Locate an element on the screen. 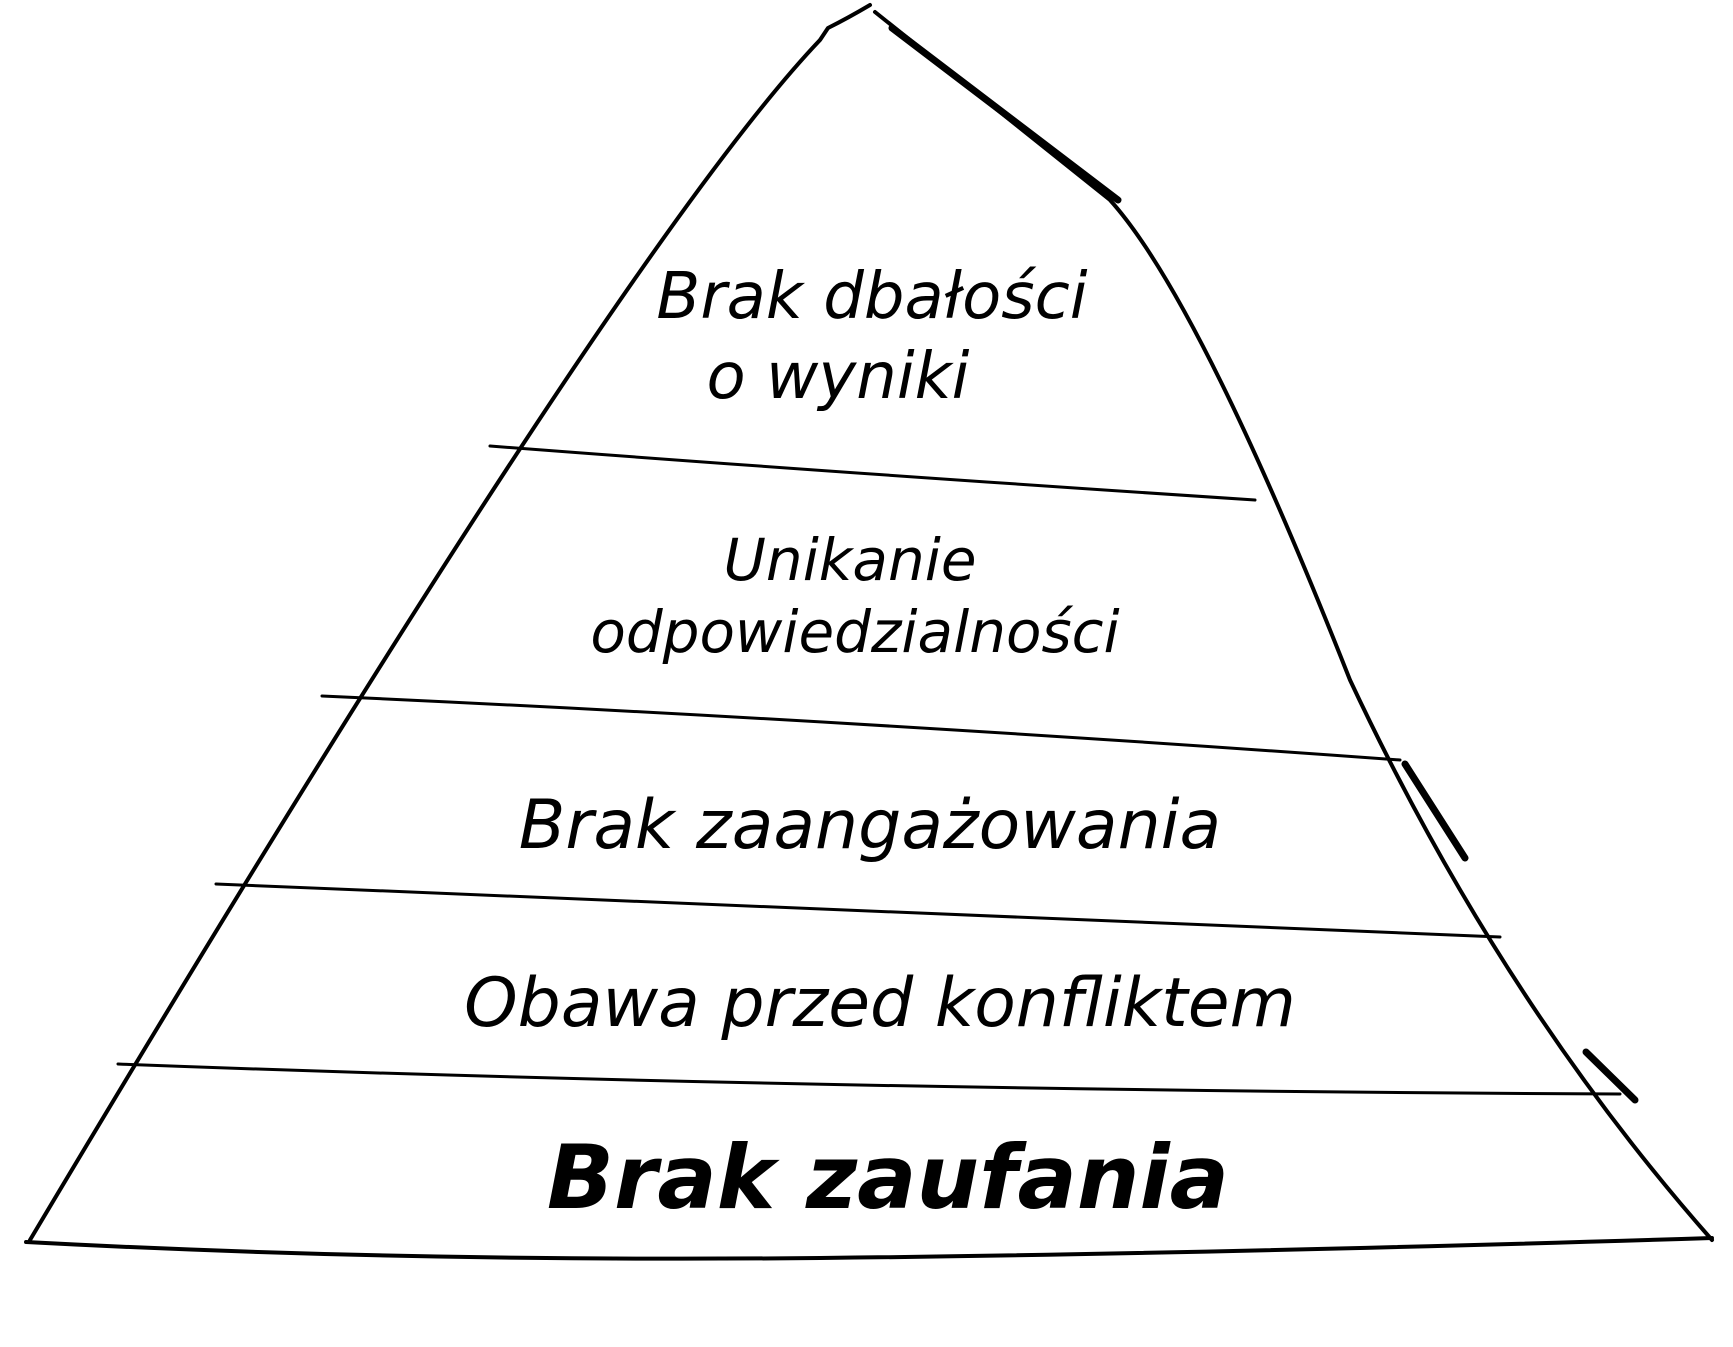 The width and height of the screenshot is (1733, 1347). level-1-label: Brak zaufania is located at coordinates (888, 1177).